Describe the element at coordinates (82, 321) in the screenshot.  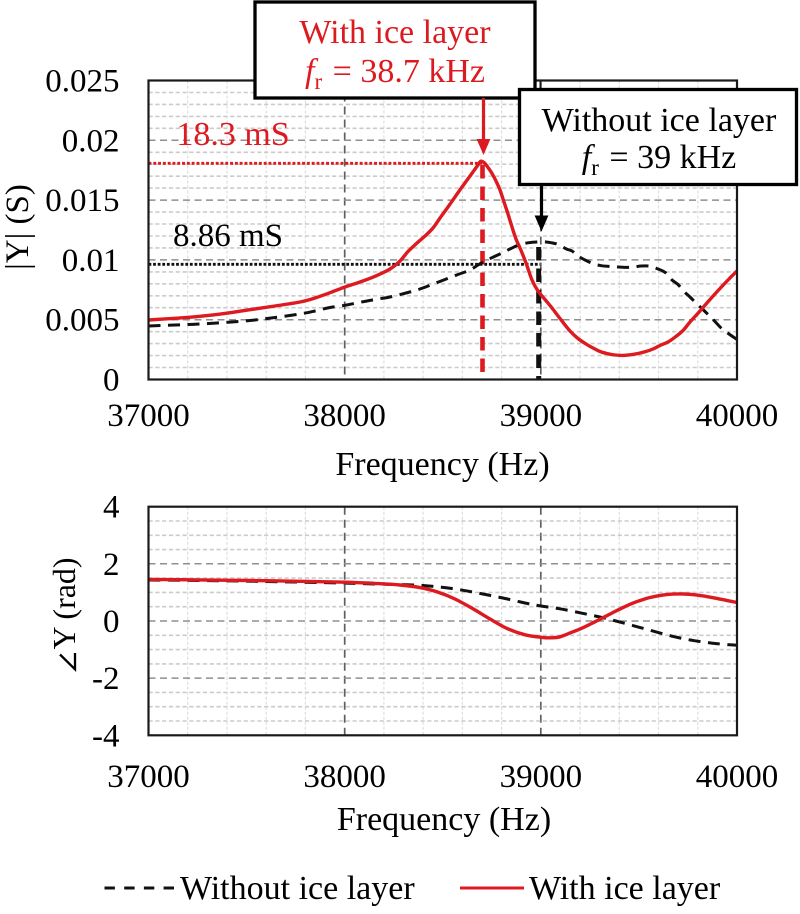
I see `svg-text: 0.005` at that location.